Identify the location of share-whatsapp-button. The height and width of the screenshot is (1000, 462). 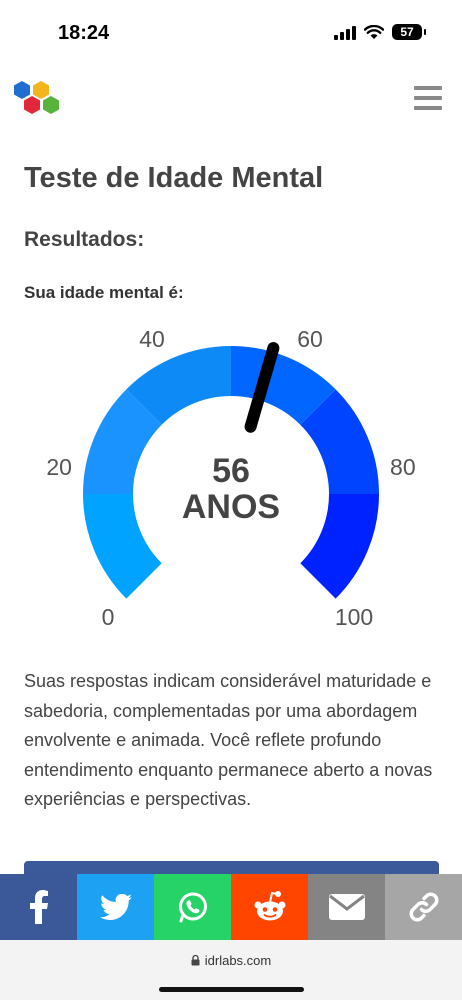
(192, 907).